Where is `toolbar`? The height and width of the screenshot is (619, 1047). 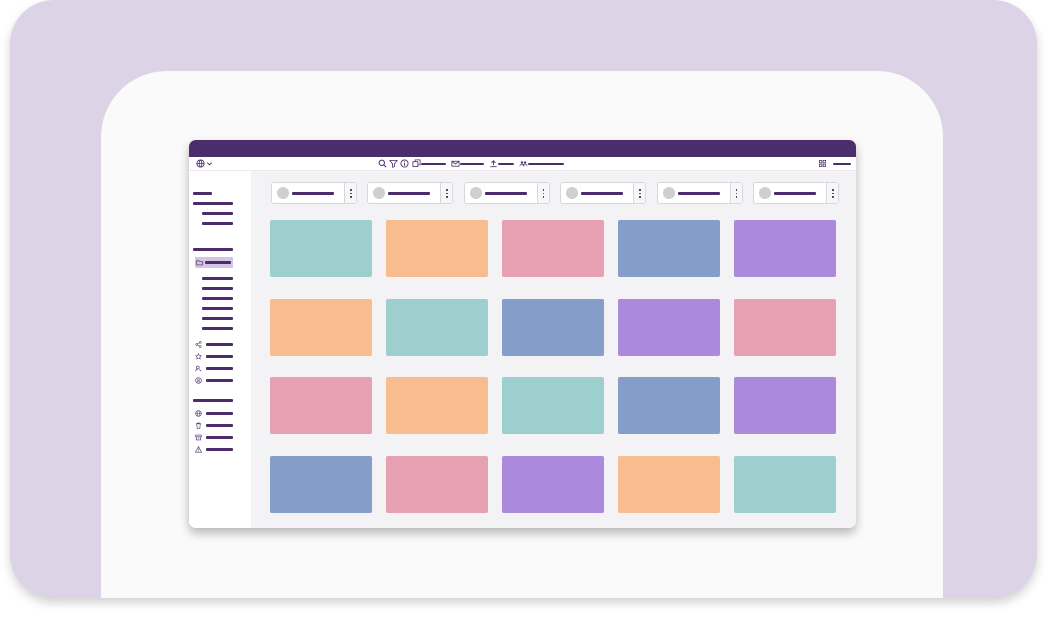 toolbar is located at coordinates (522, 164).